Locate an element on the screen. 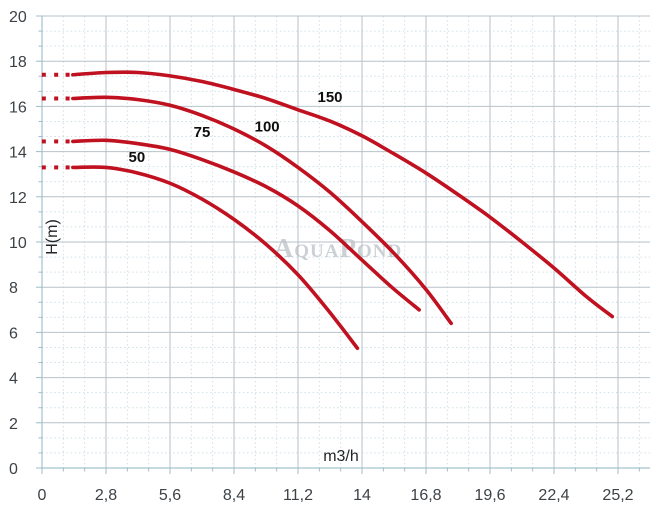  x-tick-label: 16,8 is located at coordinates (425, 495).